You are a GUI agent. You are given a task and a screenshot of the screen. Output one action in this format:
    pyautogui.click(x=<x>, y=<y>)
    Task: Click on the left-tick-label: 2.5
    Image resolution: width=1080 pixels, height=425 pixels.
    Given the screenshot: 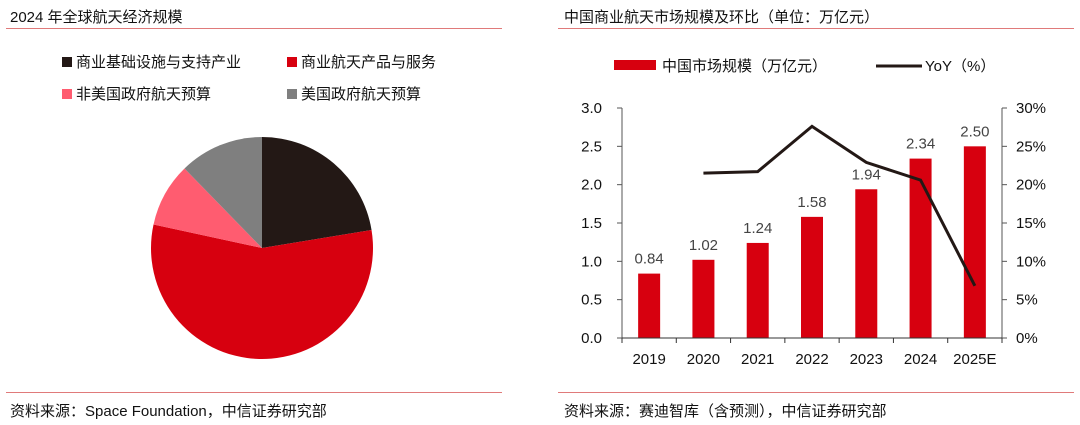 What is the action you would take?
    pyautogui.click(x=591, y=146)
    